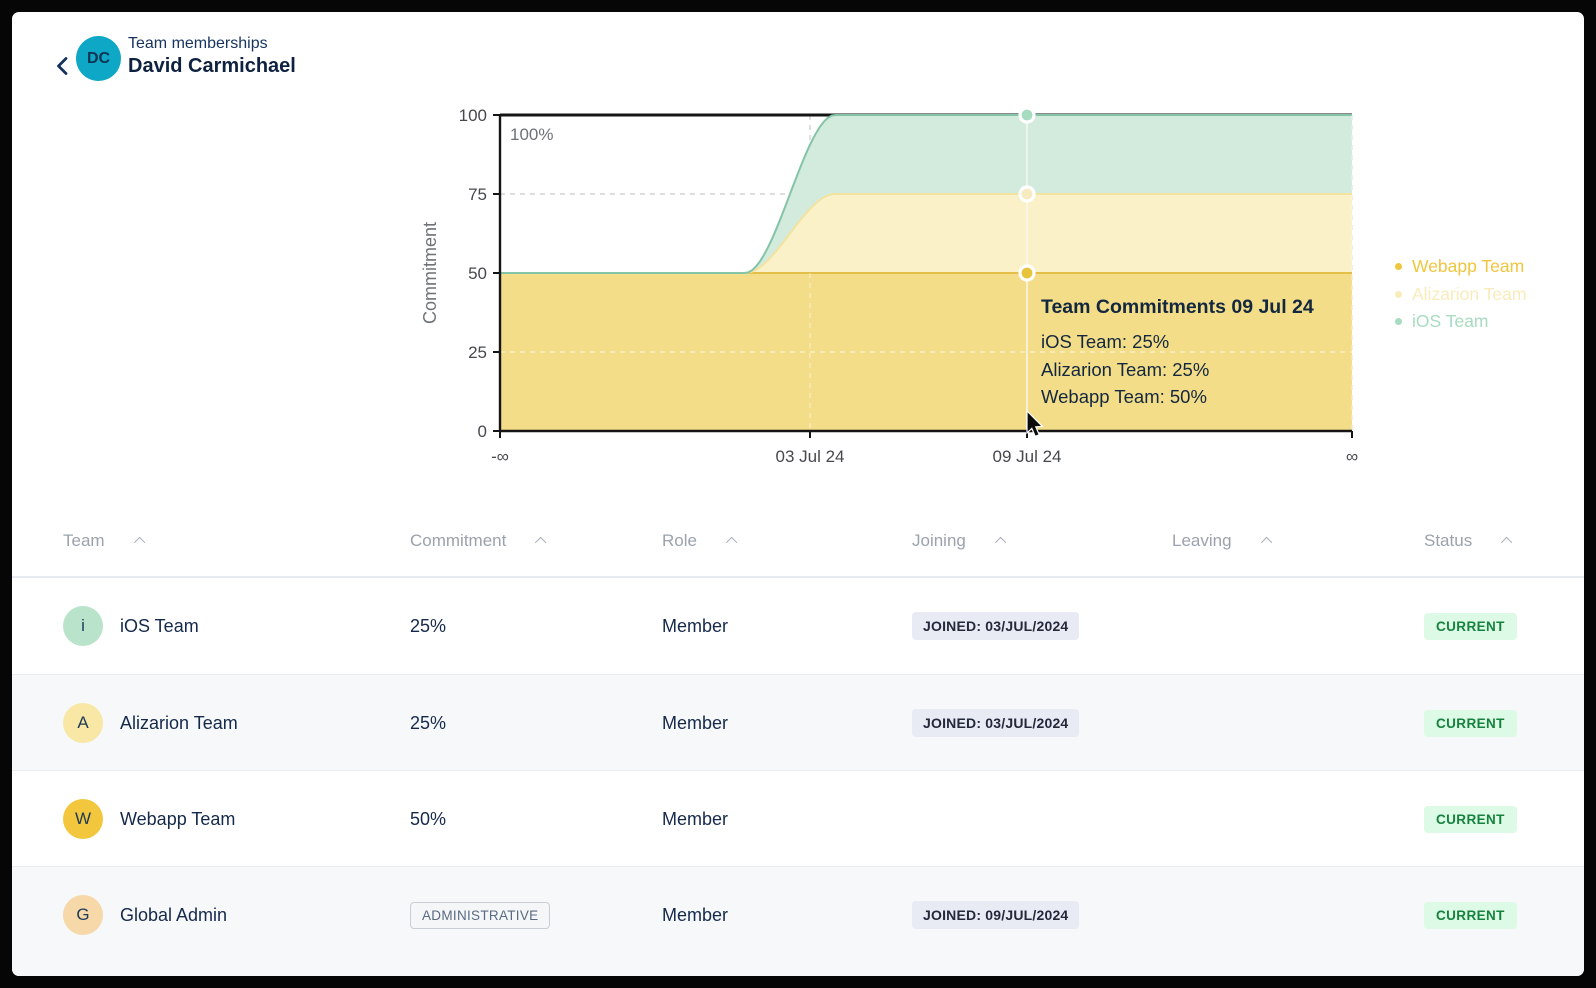 The width and height of the screenshot is (1596, 988). I want to click on commitment-cell: 50%, so click(428, 819).